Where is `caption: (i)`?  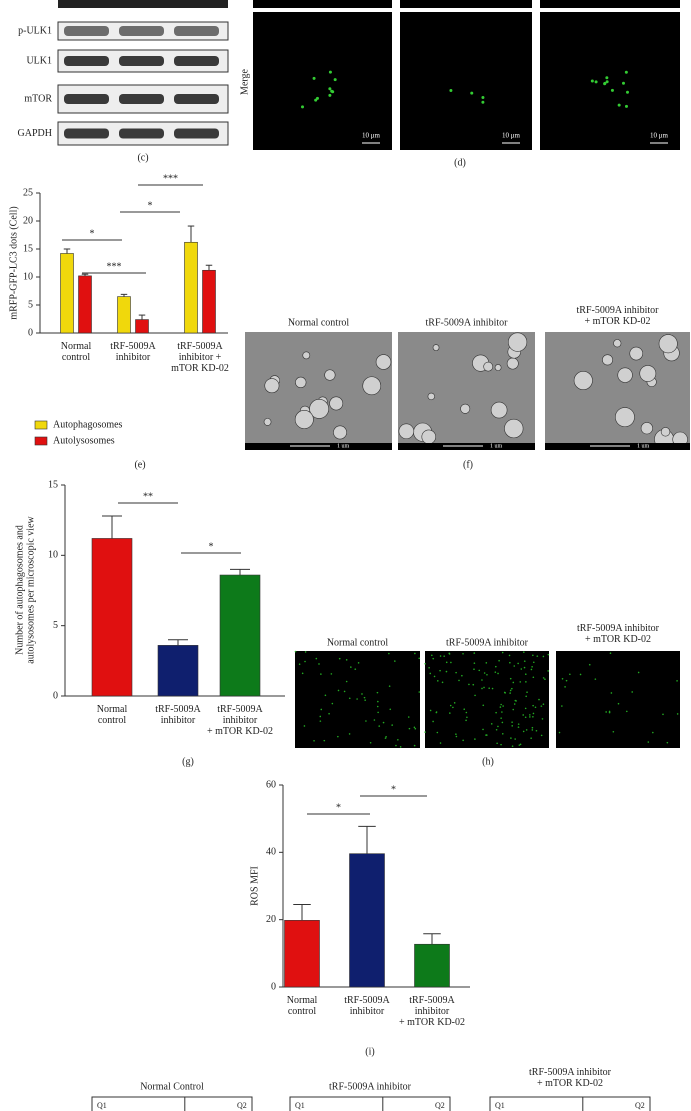 caption: (i) is located at coordinates (369, 1051).